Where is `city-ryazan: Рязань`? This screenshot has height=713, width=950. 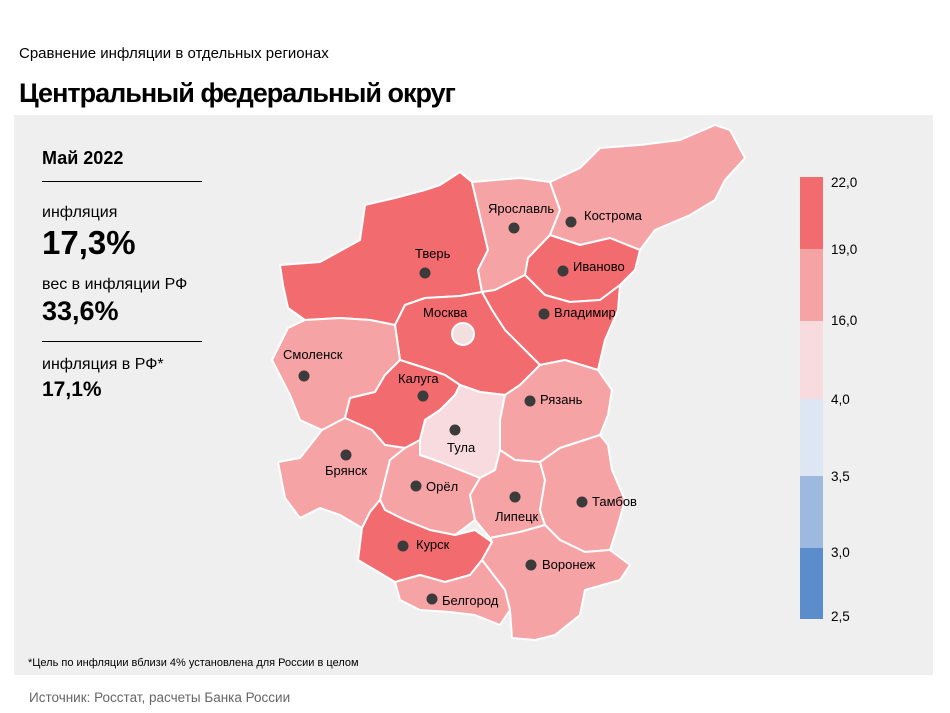
city-ryazan: Рязань is located at coordinates (553, 399).